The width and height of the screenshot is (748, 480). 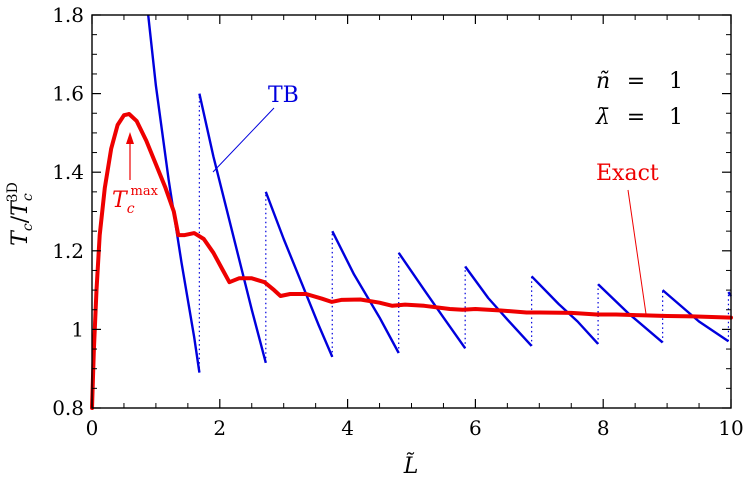 I want to click on y-tick-label: 1.4, so click(x=68, y=172).